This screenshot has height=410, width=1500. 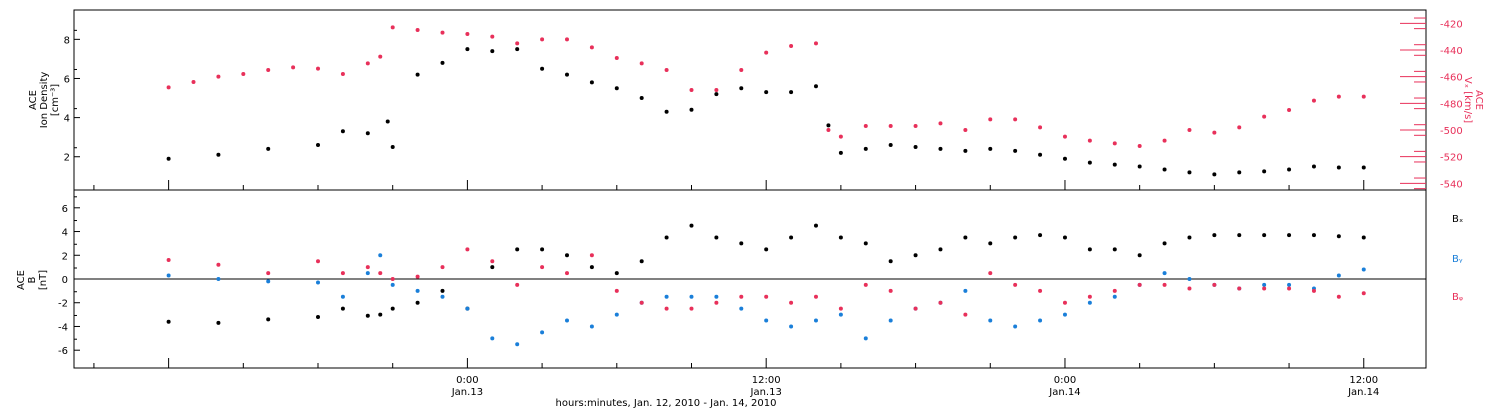 What do you see at coordinates (63, 327) in the screenshot?
I see `bfield-ytick-label-5: -4` at bounding box center [63, 327].